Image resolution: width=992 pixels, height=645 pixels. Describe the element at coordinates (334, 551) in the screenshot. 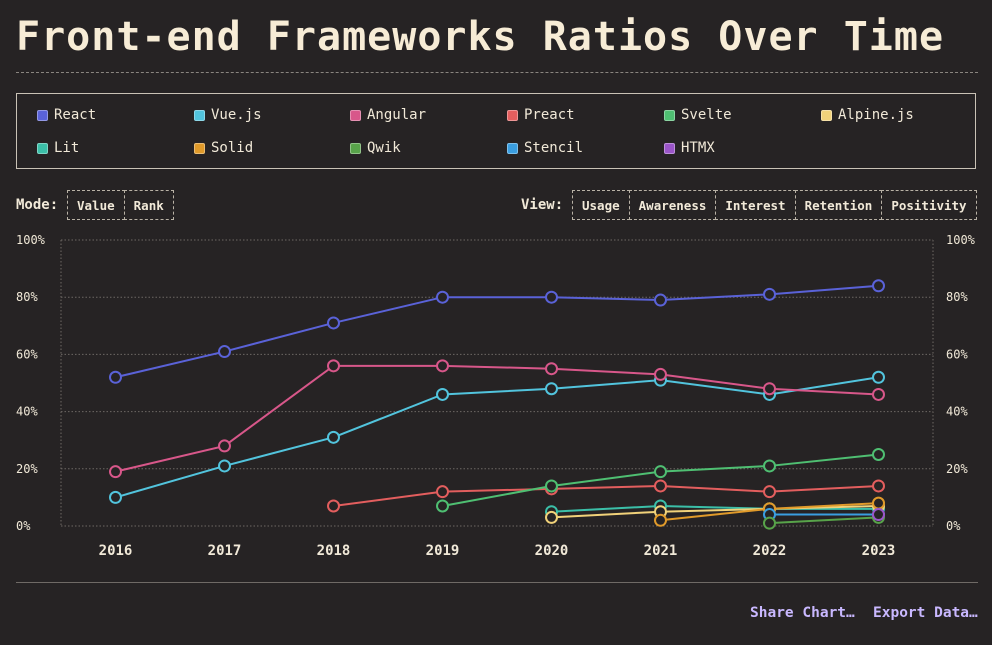

I see `x-tick-label: 2018` at that location.